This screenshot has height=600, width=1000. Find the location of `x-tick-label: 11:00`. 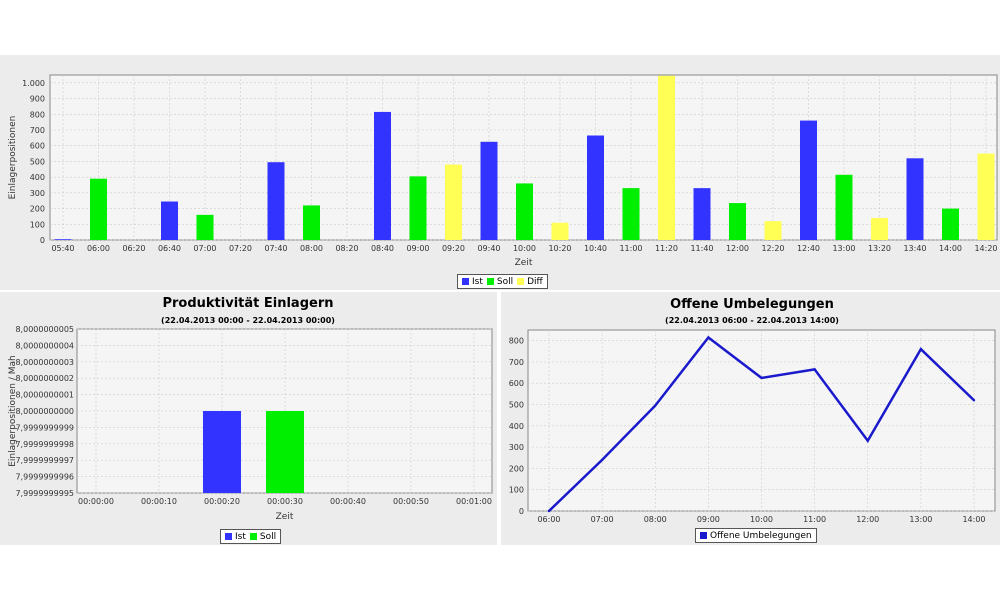

x-tick-label: 11:00 is located at coordinates (814, 519).